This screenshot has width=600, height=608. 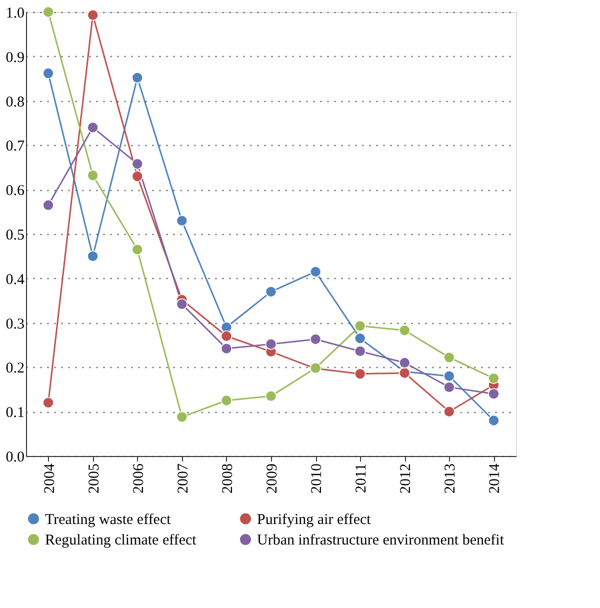 What do you see at coordinates (450, 479) in the screenshot?
I see `x-tick-label: 2013` at bounding box center [450, 479].